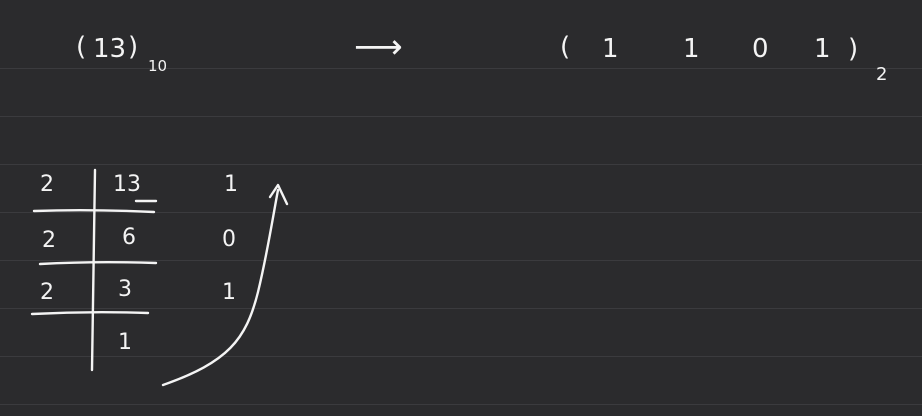  I want to click on dividend: 13, so click(127, 184).